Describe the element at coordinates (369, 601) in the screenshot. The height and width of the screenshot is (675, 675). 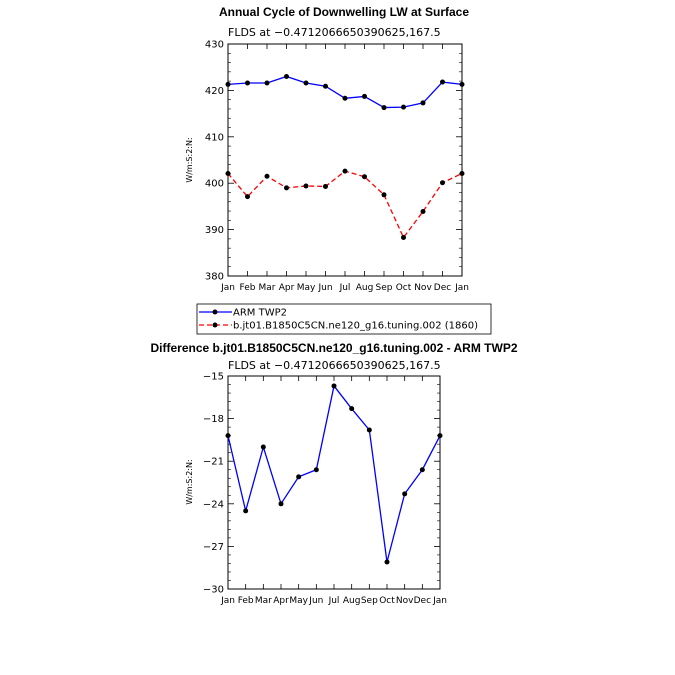
I see `bottom-x-tick-label: Sep` at that location.